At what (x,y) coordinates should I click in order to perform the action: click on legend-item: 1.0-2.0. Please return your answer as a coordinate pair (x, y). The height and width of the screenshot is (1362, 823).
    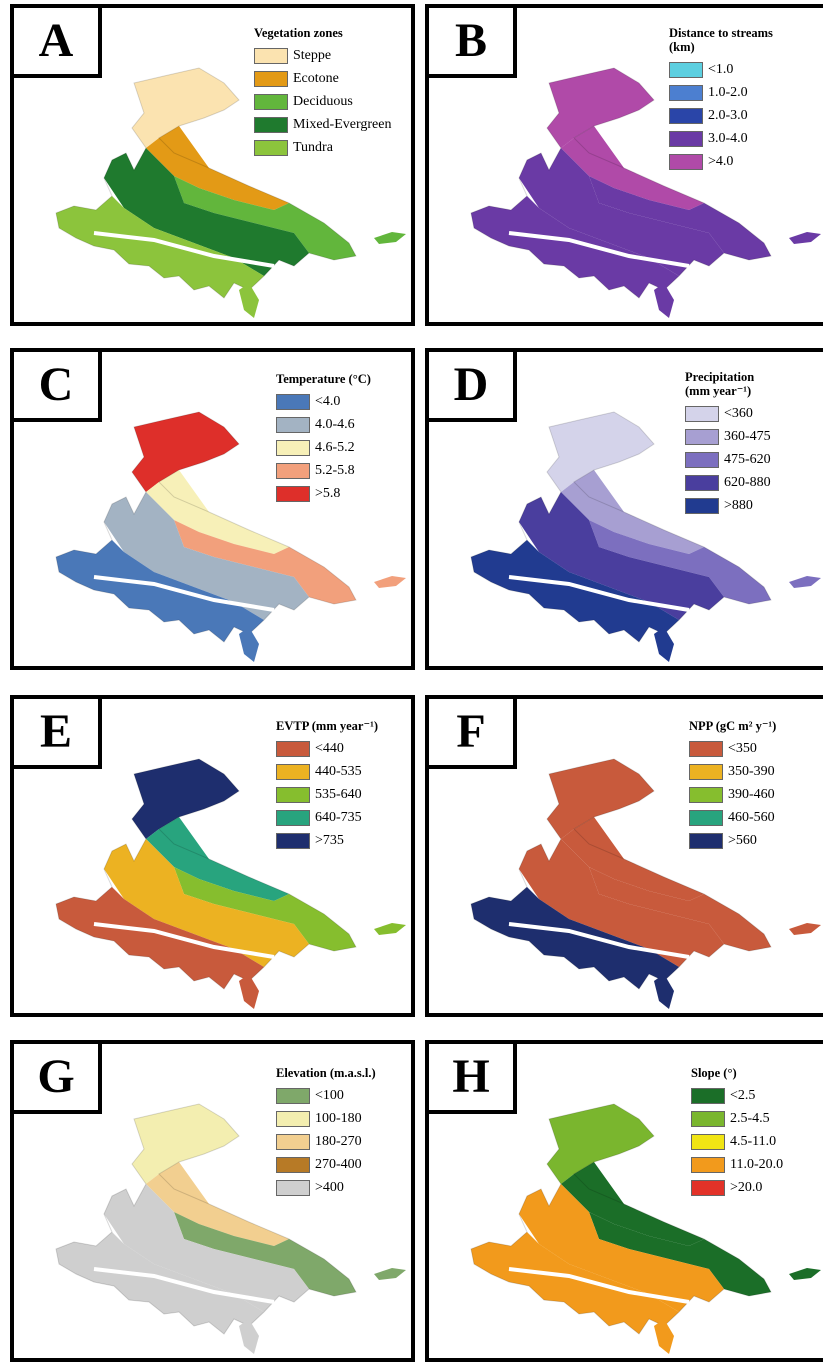
    Looking at the image, I should click on (721, 92).